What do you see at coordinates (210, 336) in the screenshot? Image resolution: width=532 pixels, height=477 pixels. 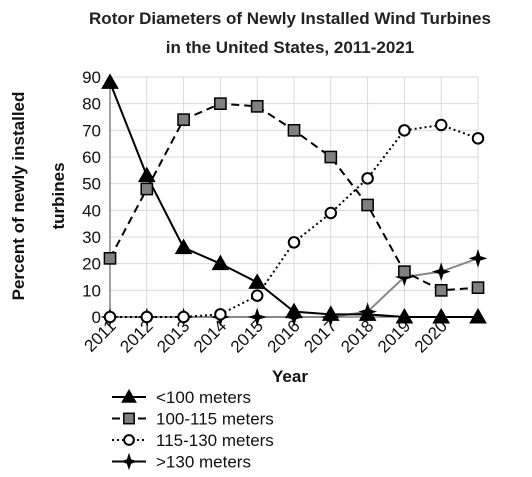 I see `x-tick-label: 2014` at bounding box center [210, 336].